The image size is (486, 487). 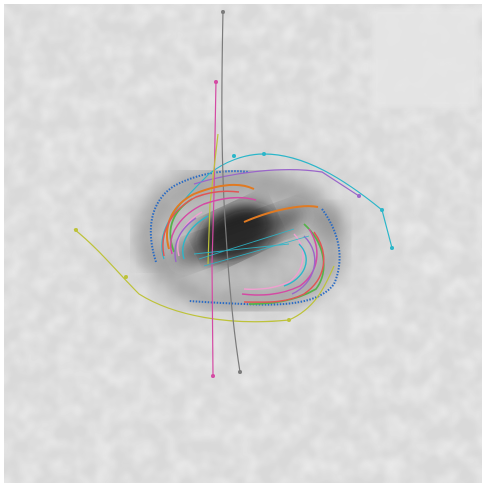 I want to click on spiral-arm-lower, so click(x=244, y=259).